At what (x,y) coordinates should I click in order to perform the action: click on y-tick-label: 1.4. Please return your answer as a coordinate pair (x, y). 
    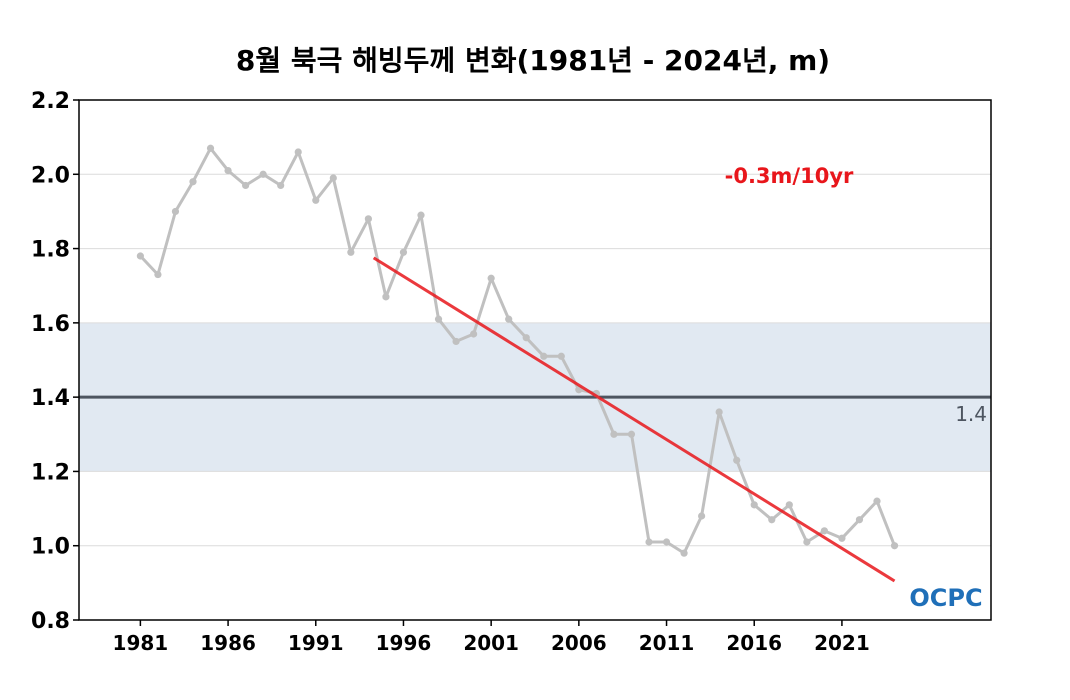
    Looking at the image, I should click on (50, 398).